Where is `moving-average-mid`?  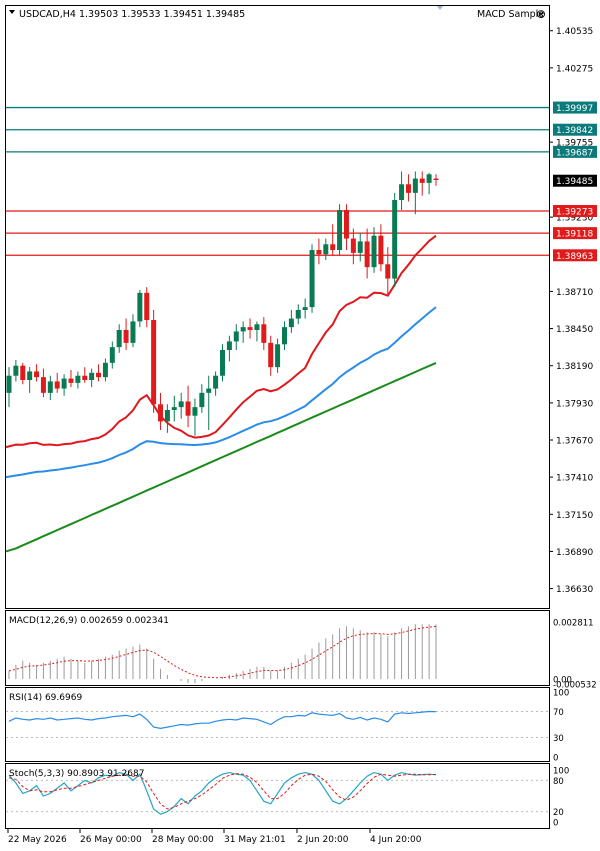 moving-average-mid is located at coordinates (221, 392).